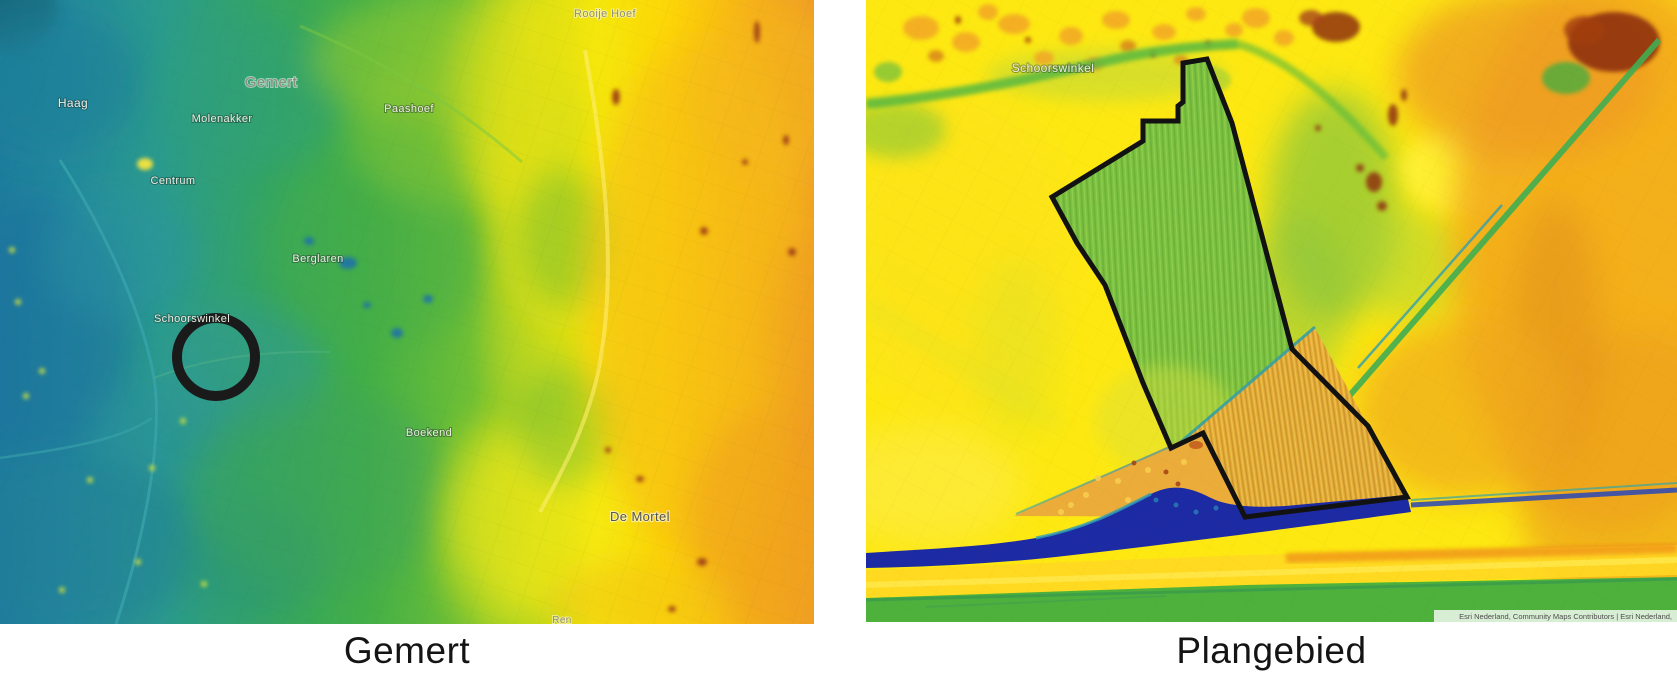 This screenshot has height=676, width=1677. I want to click on caption-gemert: Gemert, so click(407, 650).